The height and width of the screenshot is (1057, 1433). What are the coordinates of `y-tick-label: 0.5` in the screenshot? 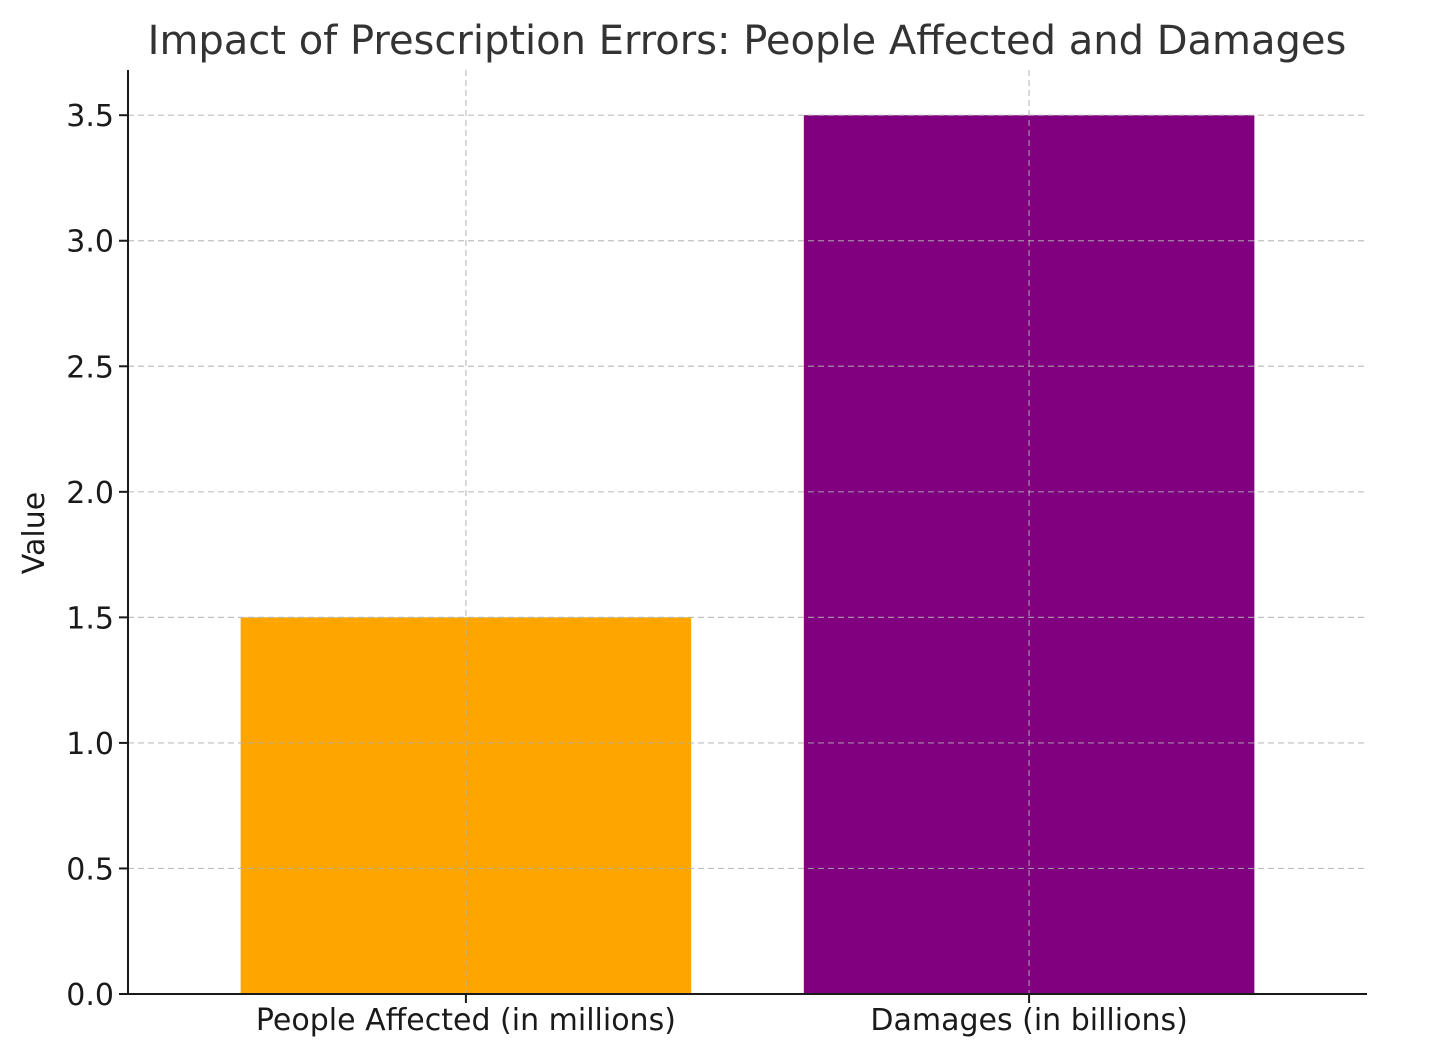 It's located at (90, 869).